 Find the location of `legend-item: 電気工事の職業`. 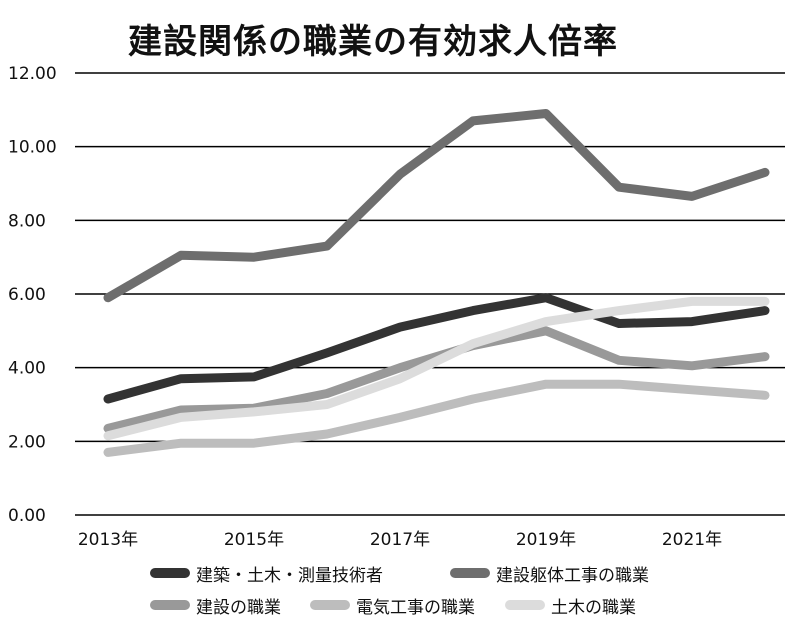

legend-item: 電気工事の職業 is located at coordinates (392, 605).